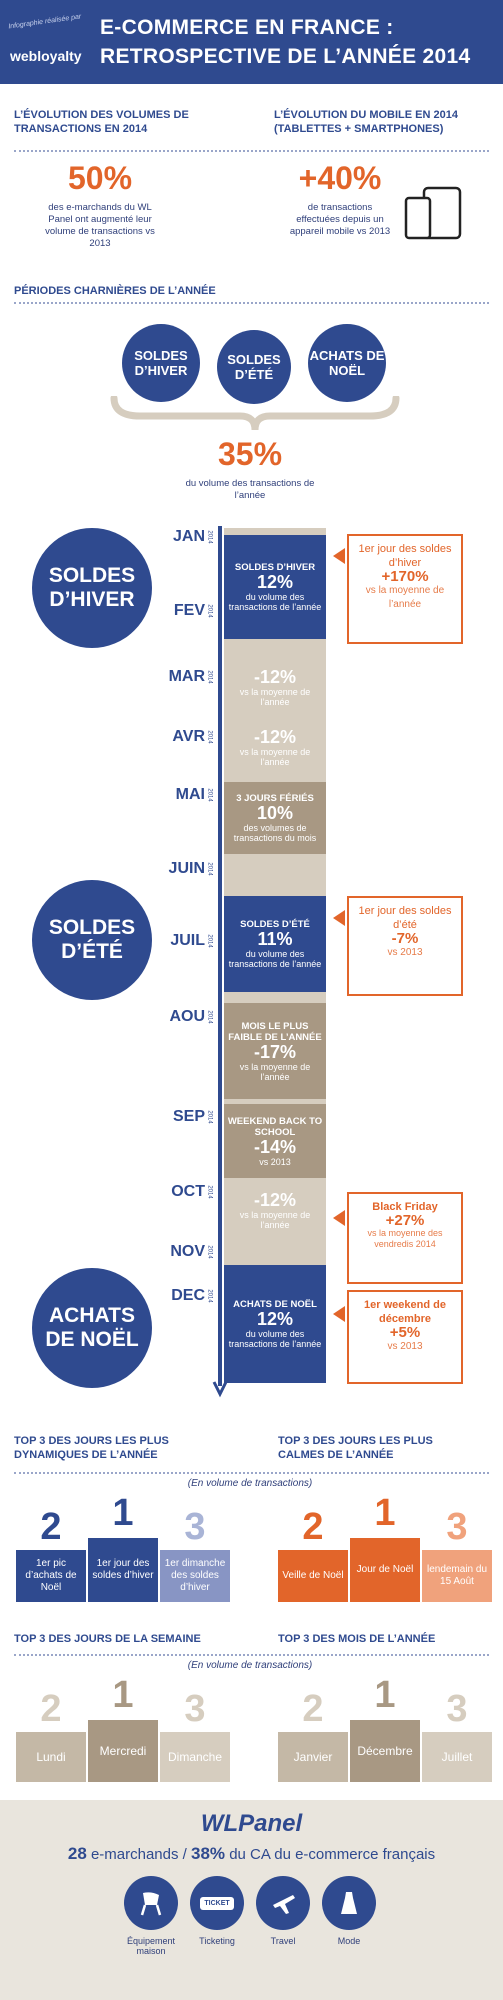 Image resolution: width=503 pixels, height=2000 pixels. Describe the element at coordinates (92, 588) in the screenshot. I see `big-circle-soldes-hiver: SOLDES D’HIVER` at that location.